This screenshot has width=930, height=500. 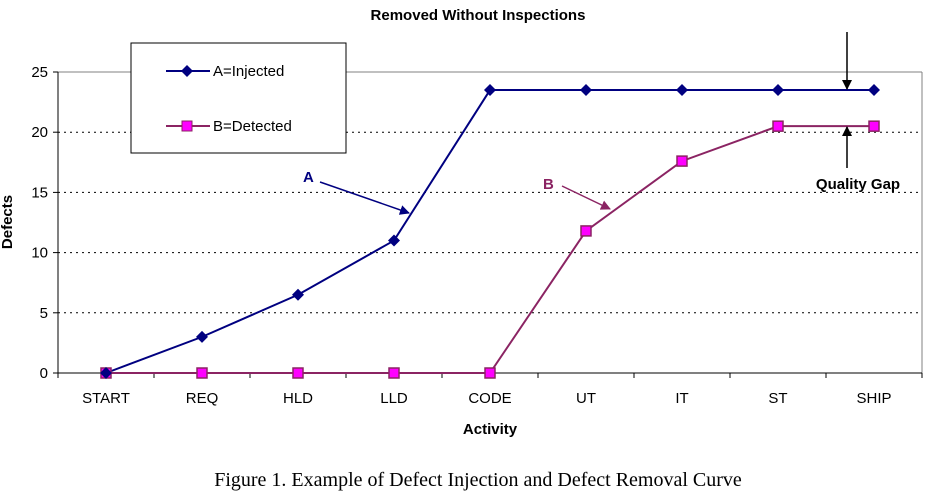 I want to click on quality-gap-label: Quality Gap, so click(x=858, y=184).